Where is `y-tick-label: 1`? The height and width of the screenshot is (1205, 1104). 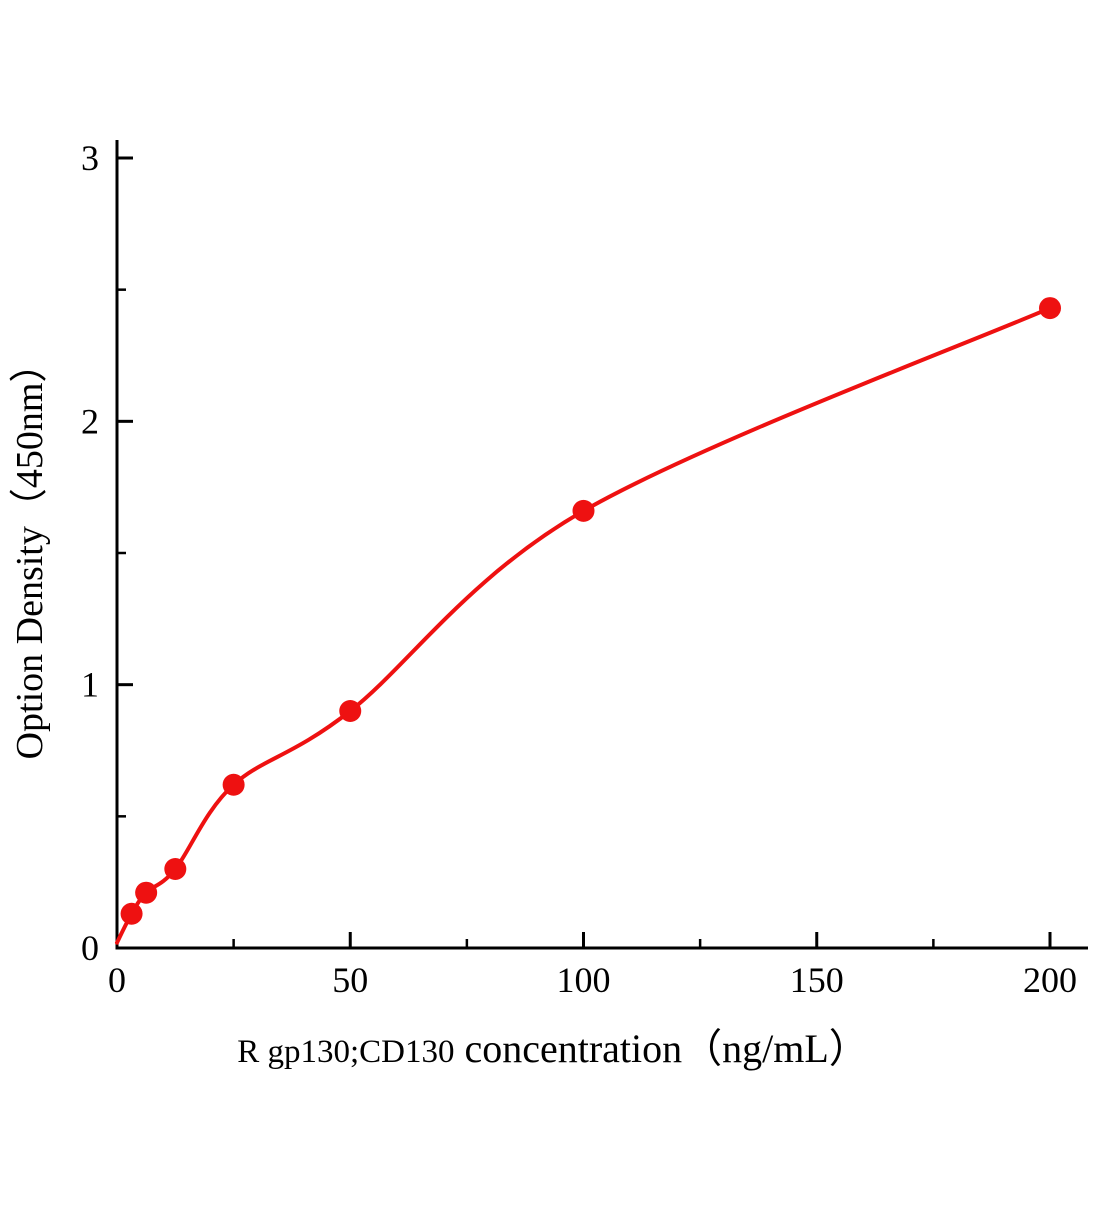
y-tick-label: 1 is located at coordinates (90, 685).